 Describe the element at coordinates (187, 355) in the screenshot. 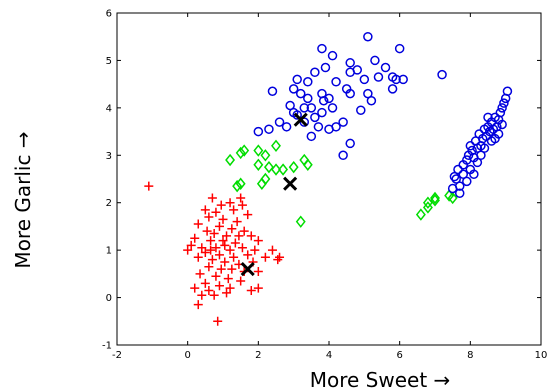

I see `x-tick-label: 0` at that location.